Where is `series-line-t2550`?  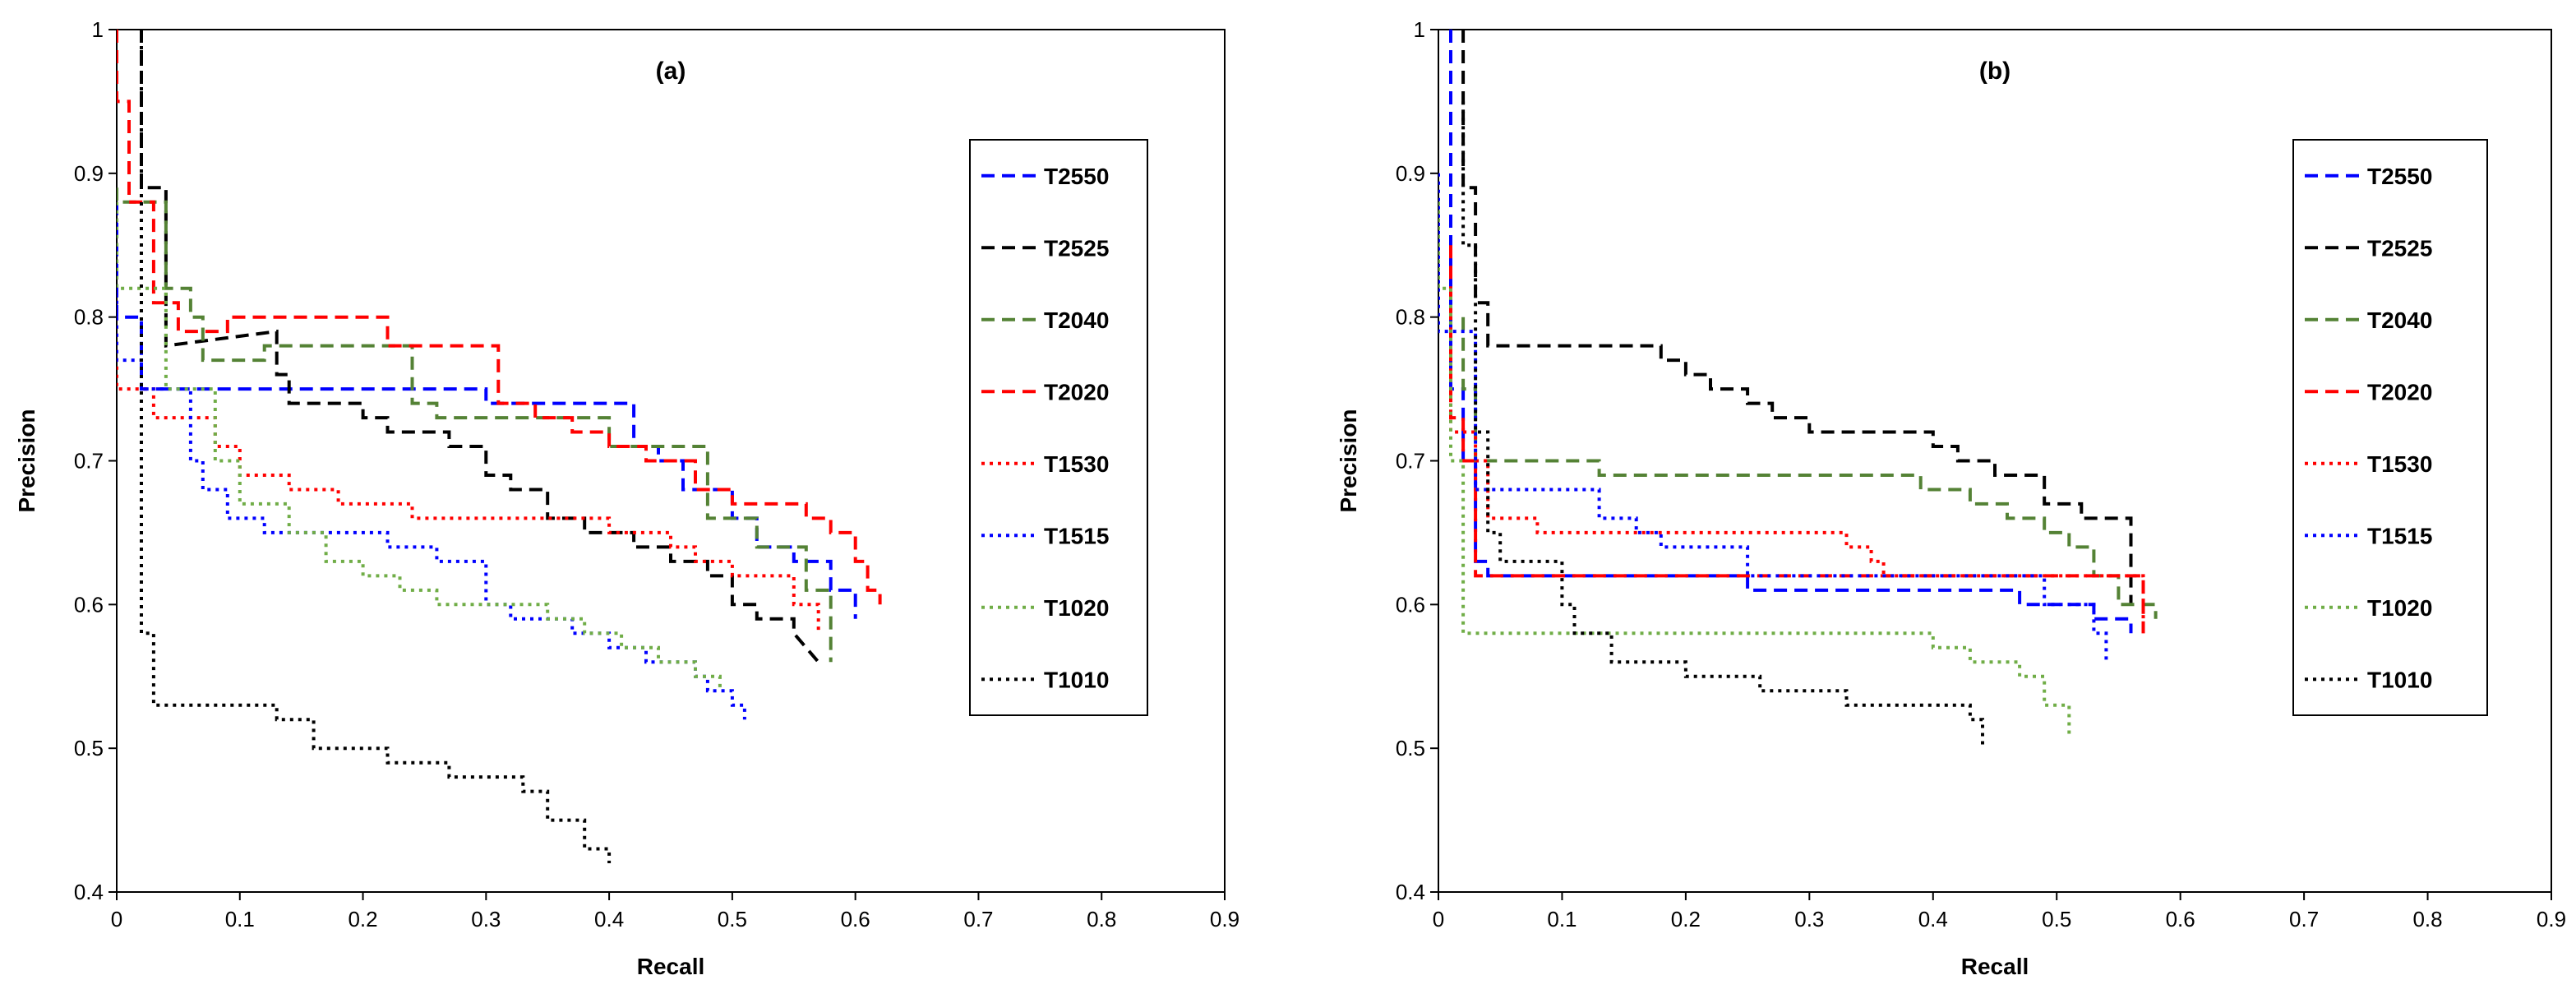 series-line-t2550 is located at coordinates (487, 410).